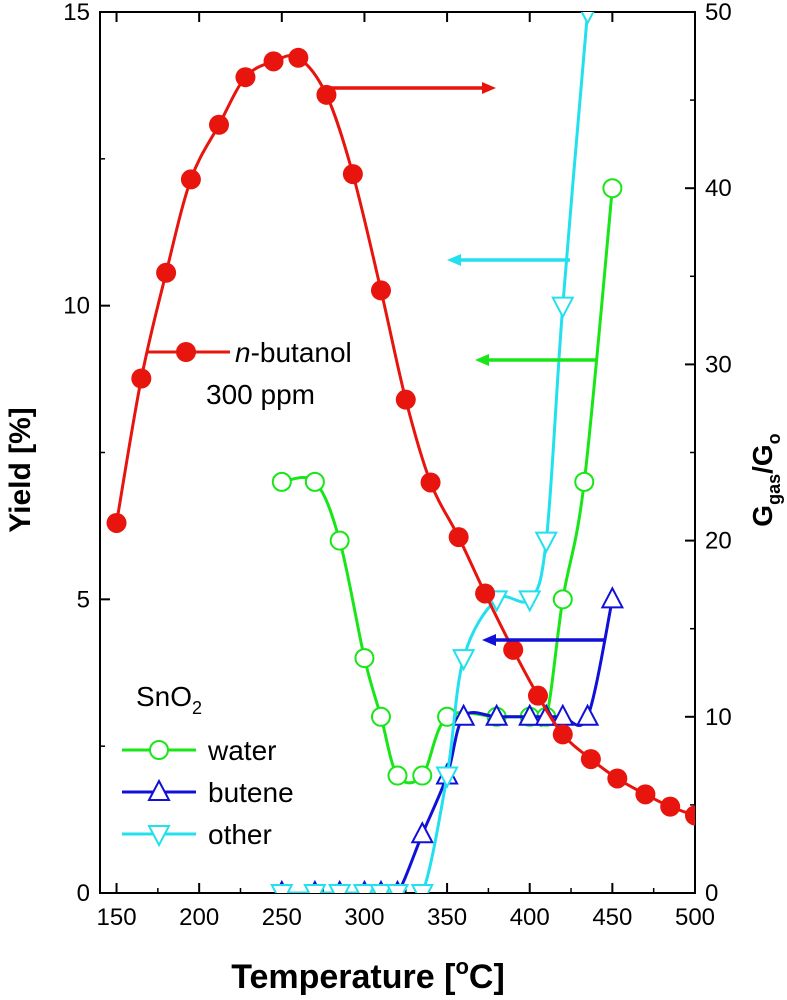  What do you see at coordinates (368, 975) in the screenshot?
I see `x-axis-title: Temperature [oC]` at bounding box center [368, 975].